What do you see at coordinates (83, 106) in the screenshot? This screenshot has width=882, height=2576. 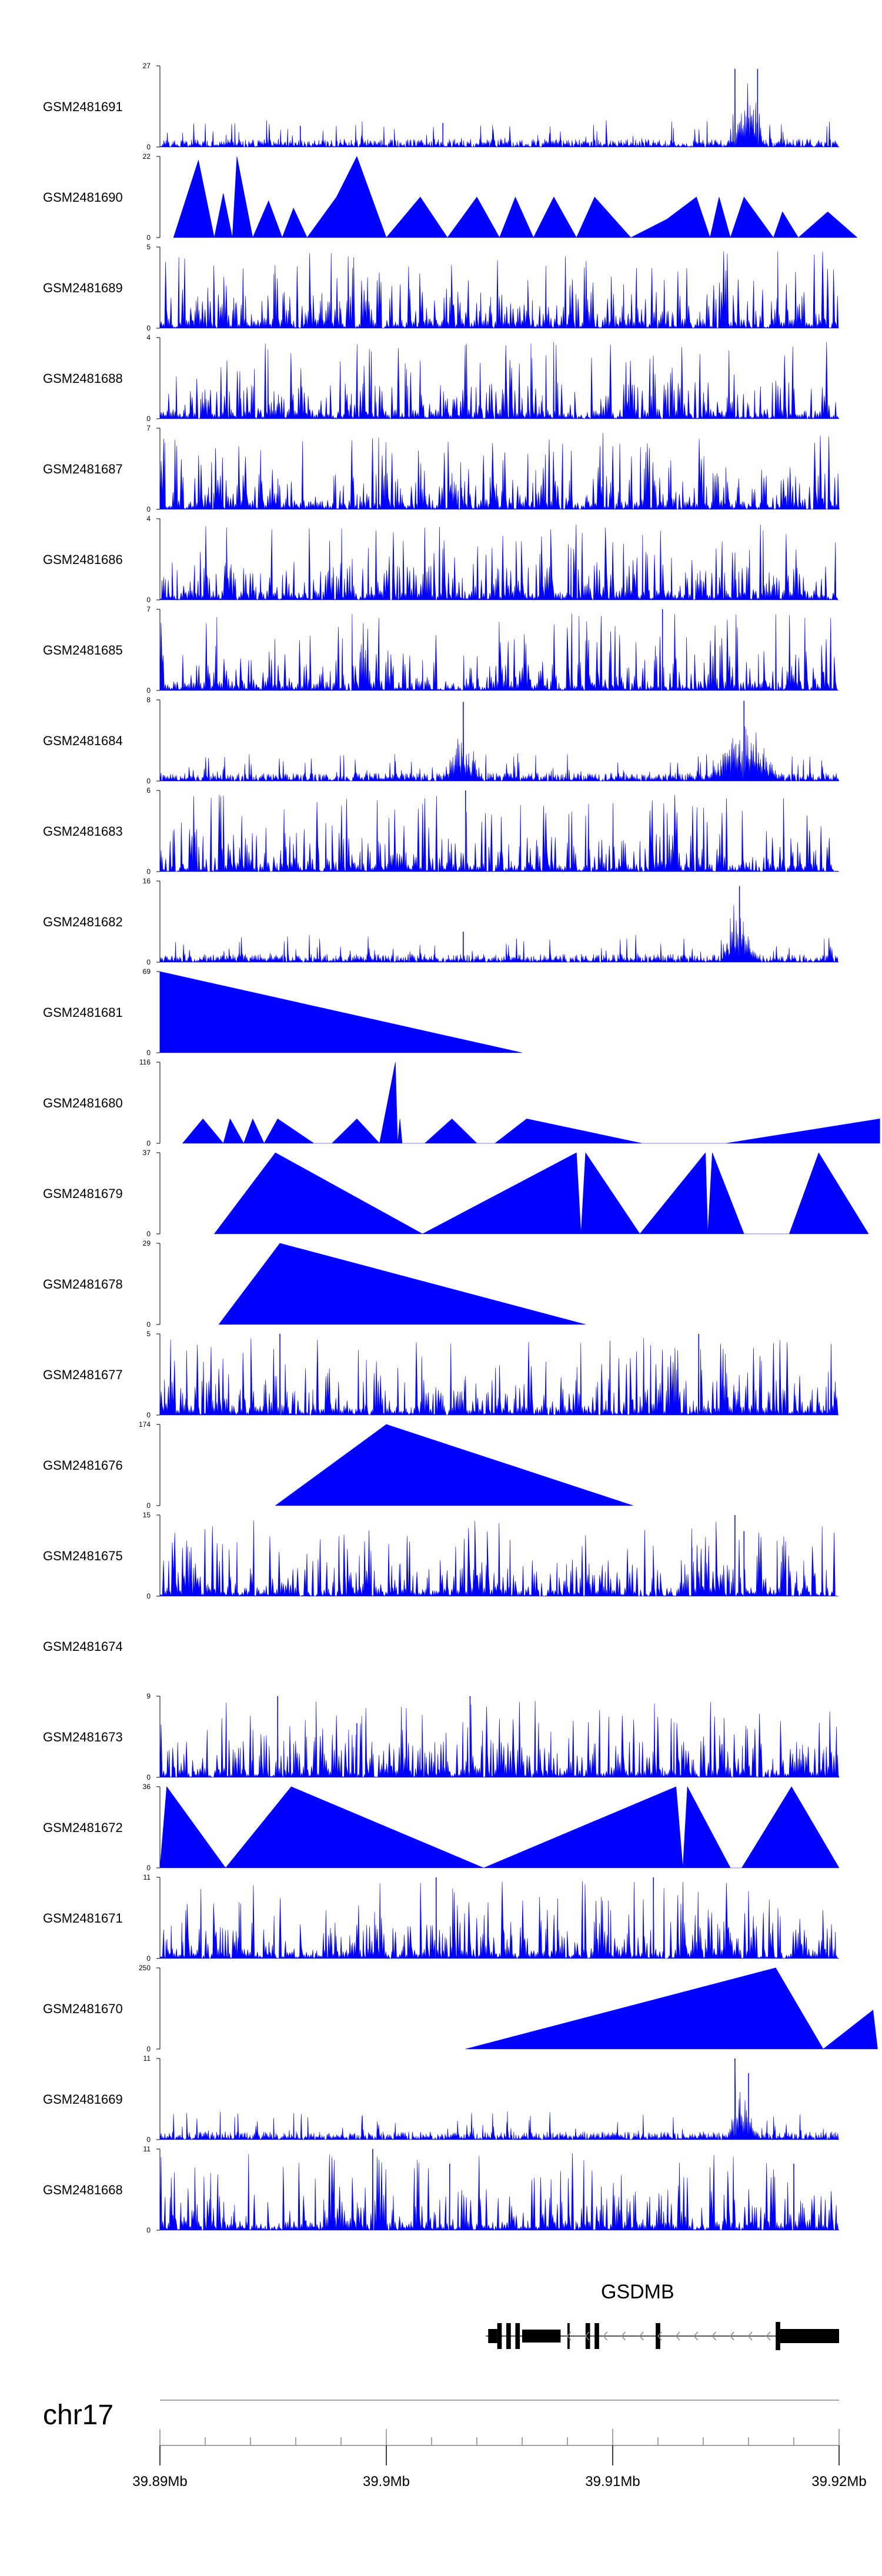 I see `track-label: GSM2481691` at bounding box center [83, 106].